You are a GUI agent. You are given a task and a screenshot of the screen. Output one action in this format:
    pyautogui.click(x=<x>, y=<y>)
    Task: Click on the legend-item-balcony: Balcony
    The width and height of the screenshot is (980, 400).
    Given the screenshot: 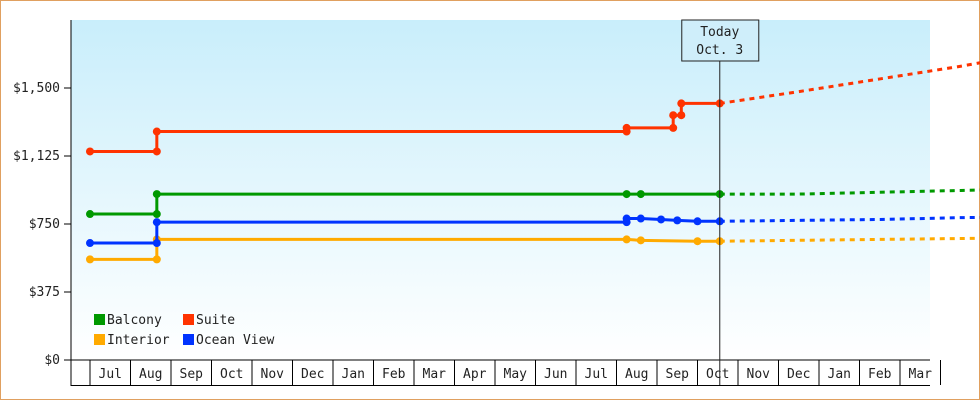 What is the action you would take?
    pyautogui.click(x=128, y=320)
    